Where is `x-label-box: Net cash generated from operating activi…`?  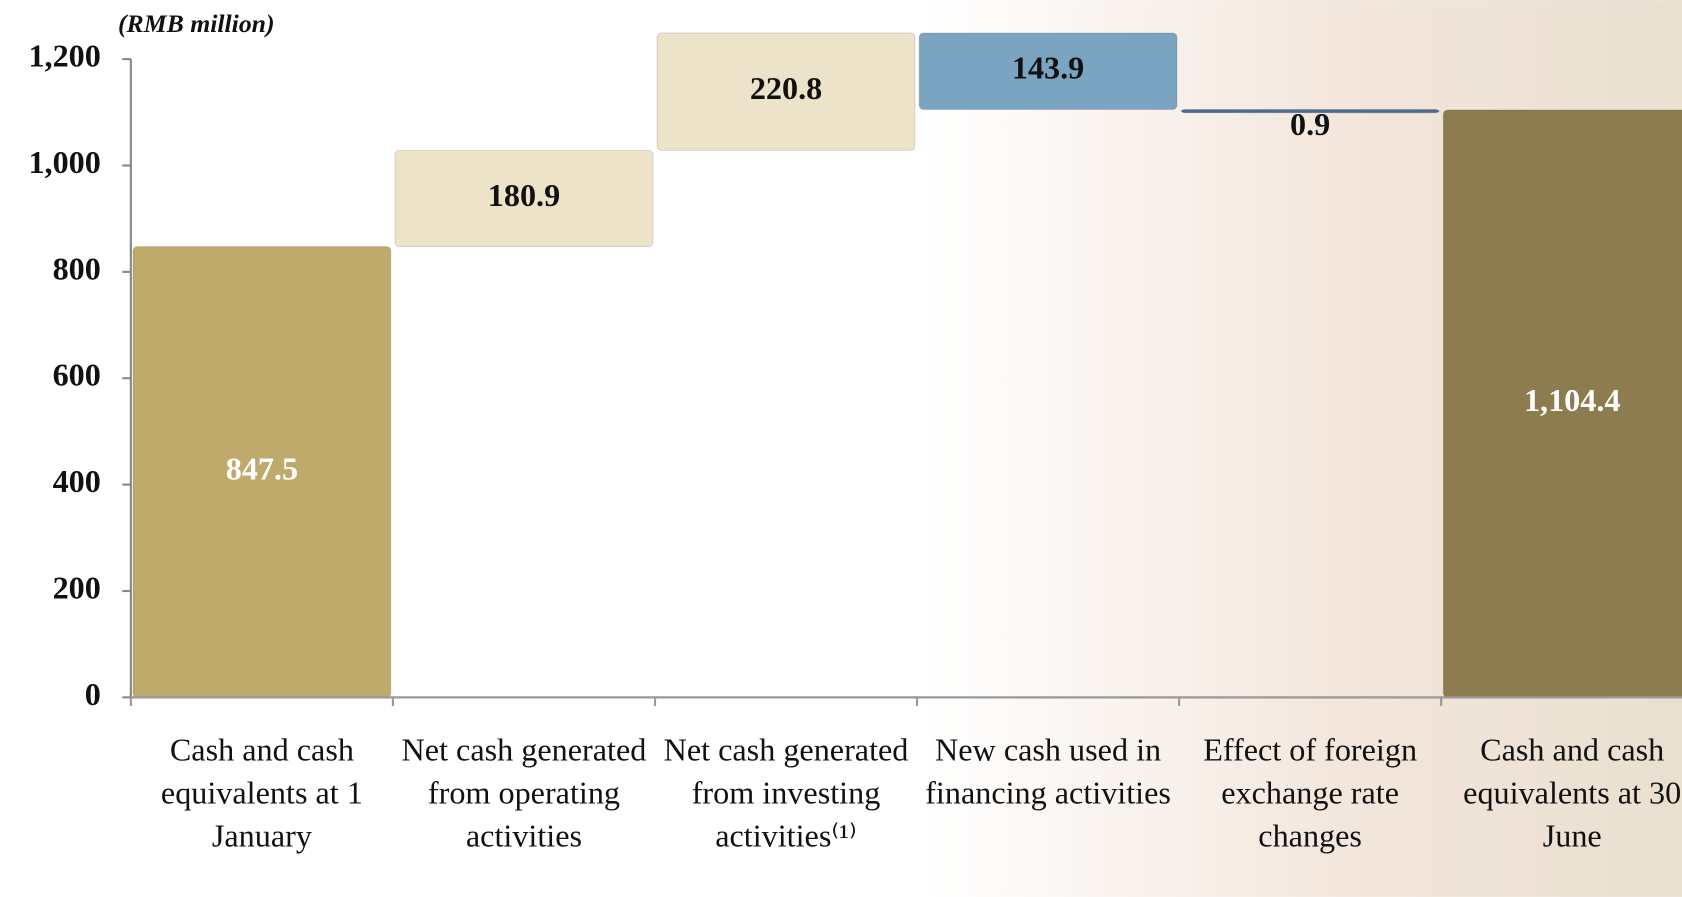 x-label-box: Net cash generated from operating activi… is located at coordinates (524, 793).